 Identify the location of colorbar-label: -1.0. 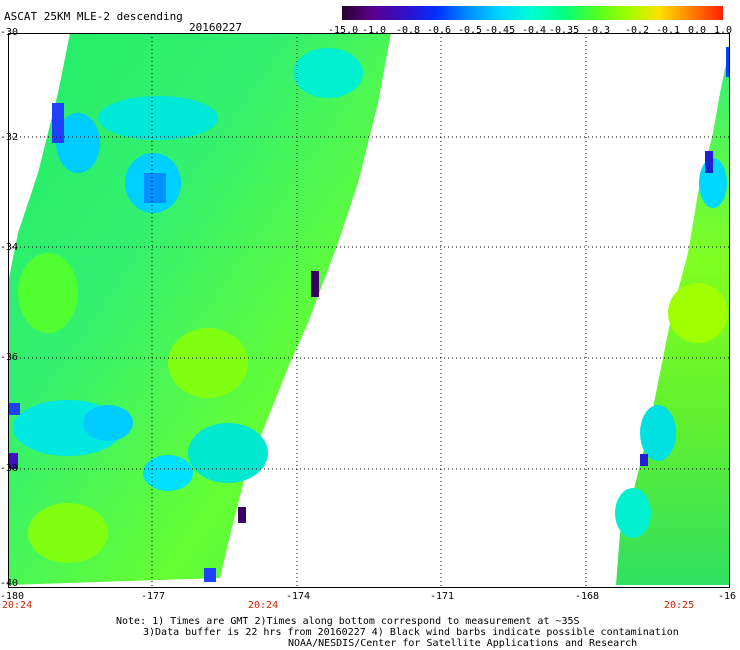
(374, 30).